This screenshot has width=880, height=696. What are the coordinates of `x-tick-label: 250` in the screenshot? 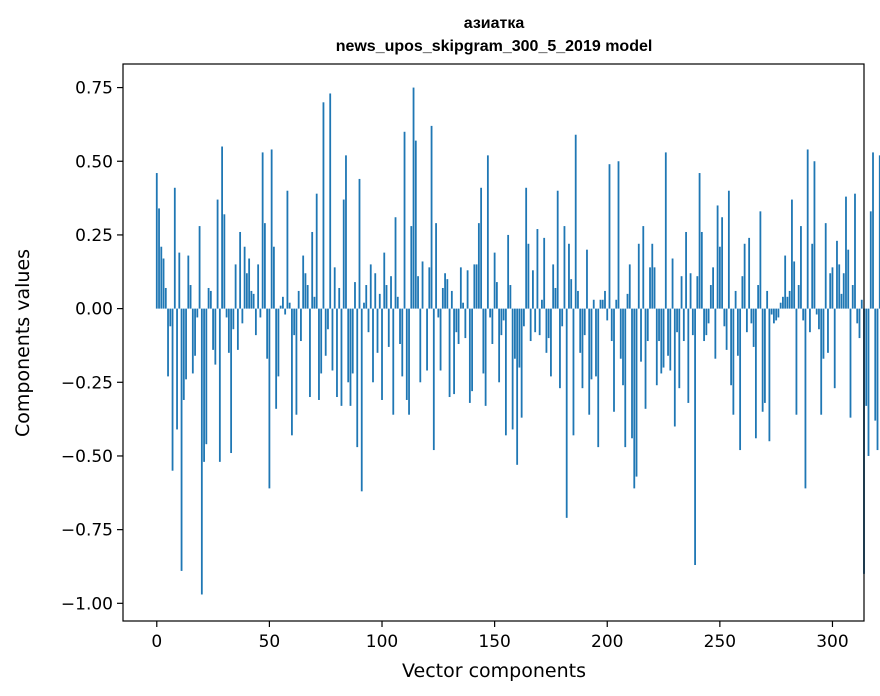 It's located at (720, 642).